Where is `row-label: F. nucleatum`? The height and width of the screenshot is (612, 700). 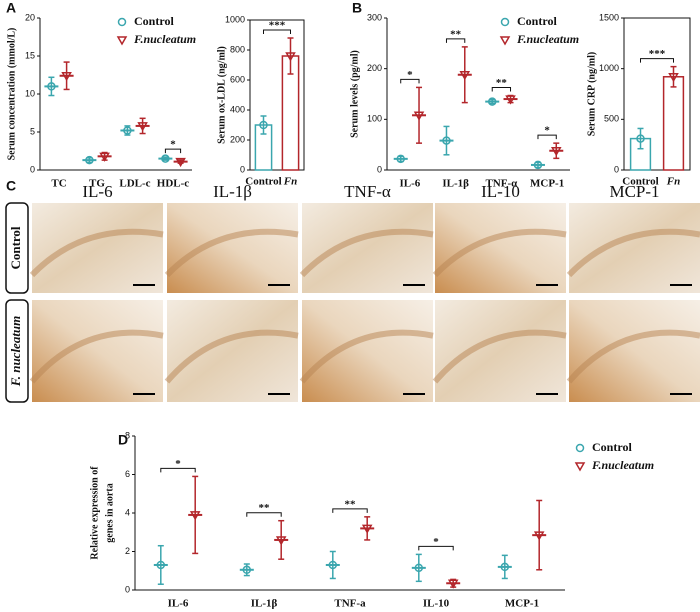 row-label: F. nucleatum is located at coordinates (15, 352).